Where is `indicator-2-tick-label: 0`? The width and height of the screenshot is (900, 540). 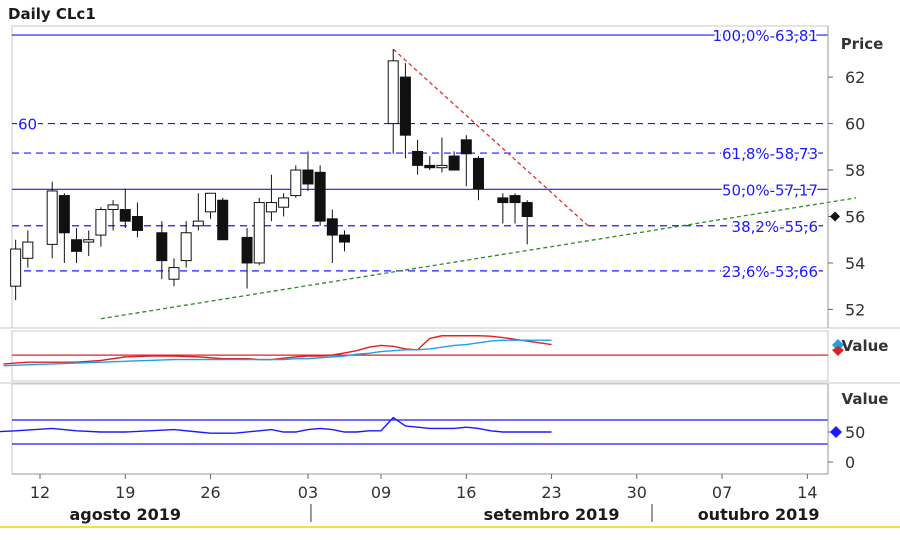 indicator-2-tick-label: 0 is located at coordinates (850, 462).